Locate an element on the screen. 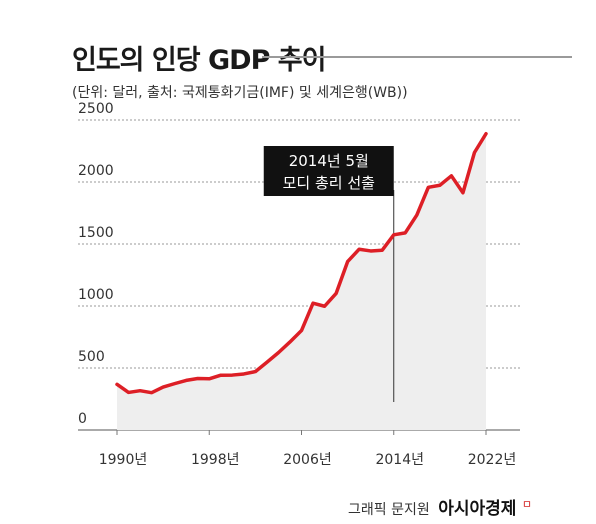  chart-subtitle: (단위: 달러, 출처: 국제통화기금(IMF) 및 세계은행(WB)) is located at coordinates (240, 93).